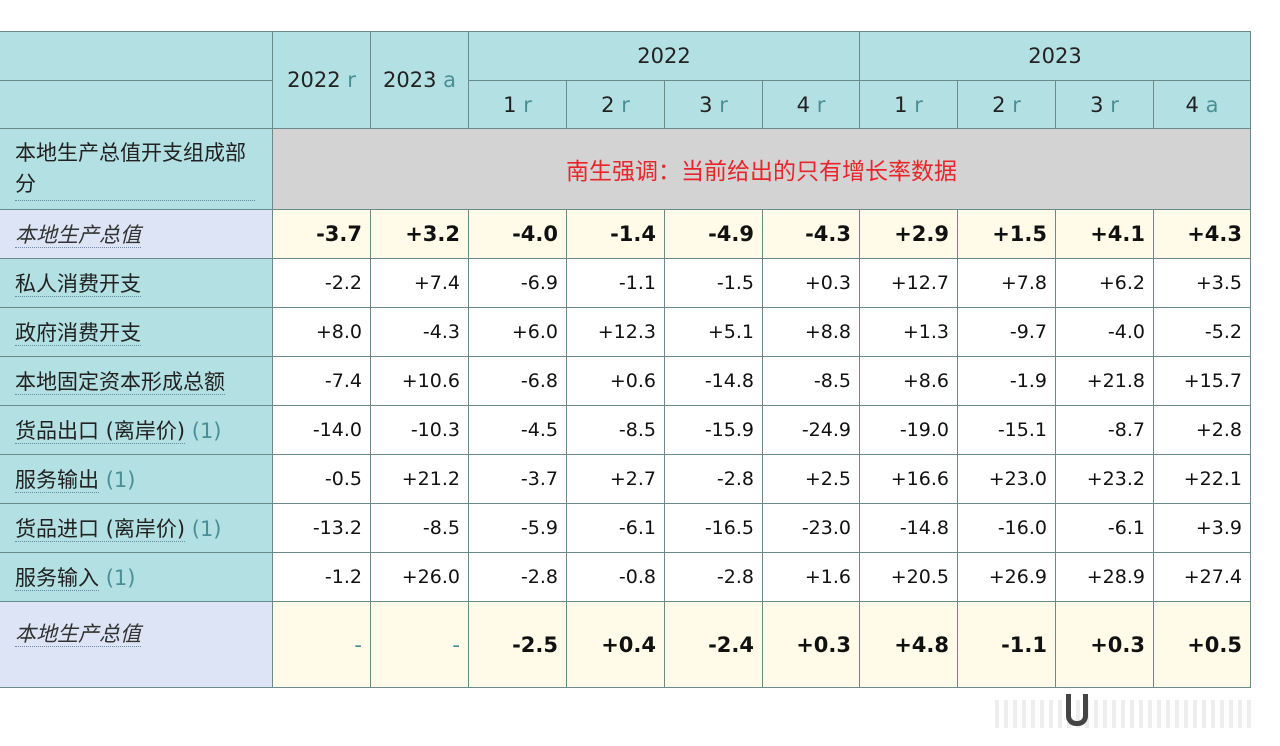 The width and height of the screenshot is (1280, 746). What do you see at coordinates (811, 332) in the screenshot?
I see `table-cell: +8.8` at bounding box center [811, 332].